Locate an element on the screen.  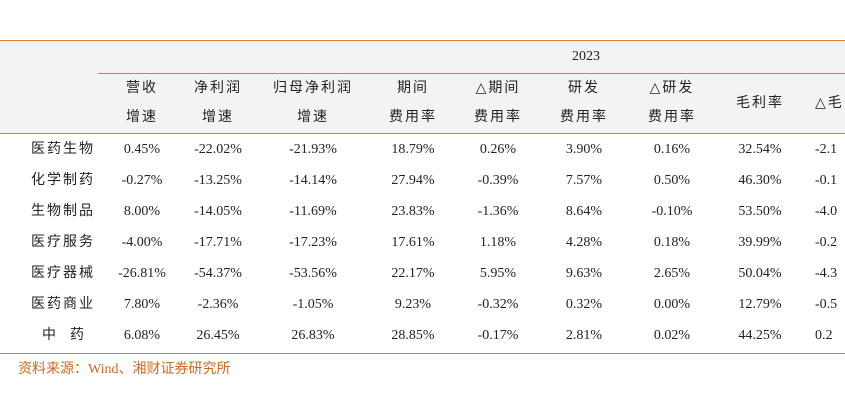
row-label: 化学制药 is located at coordinates (63, 180).